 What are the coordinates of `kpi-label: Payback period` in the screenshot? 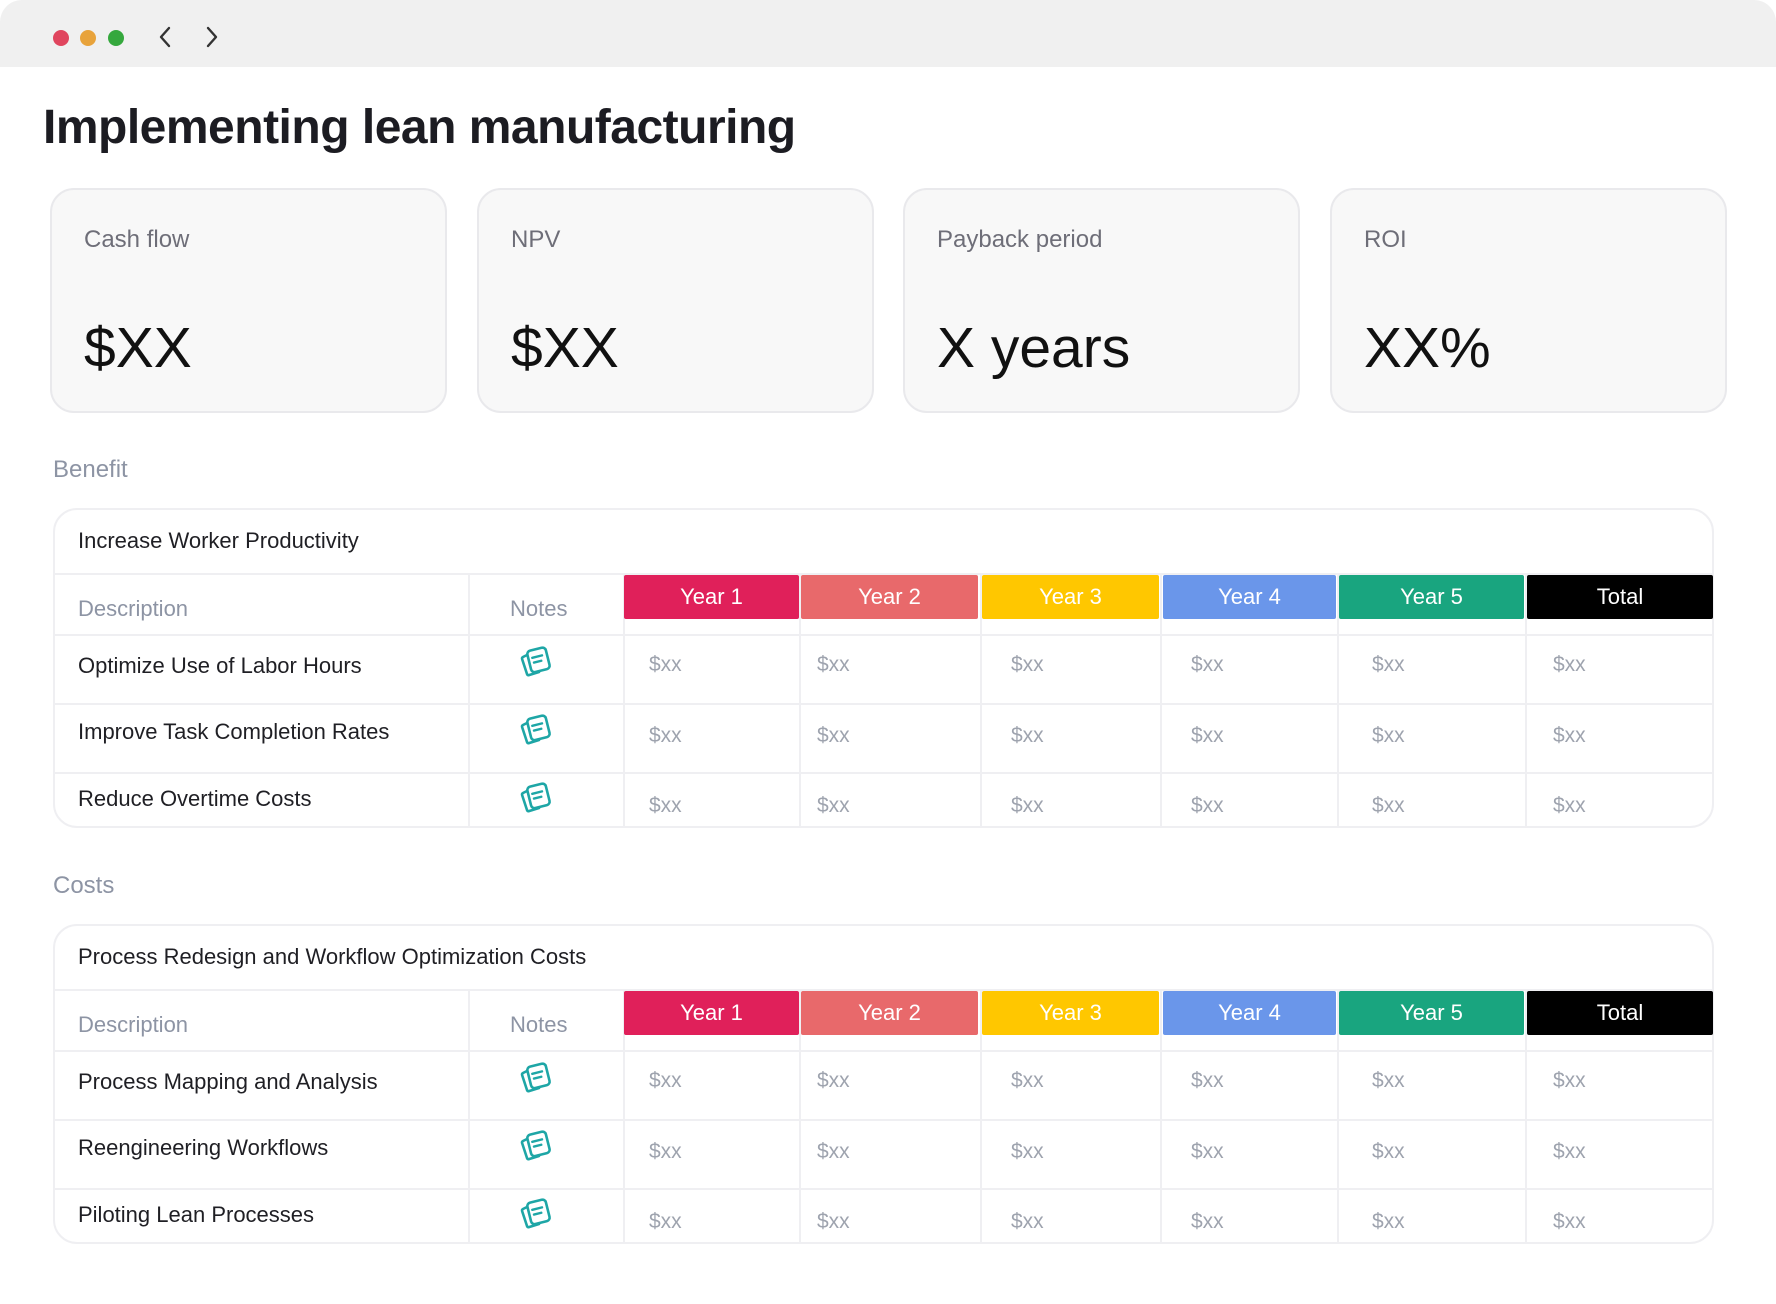 It's located at (1020, 239).